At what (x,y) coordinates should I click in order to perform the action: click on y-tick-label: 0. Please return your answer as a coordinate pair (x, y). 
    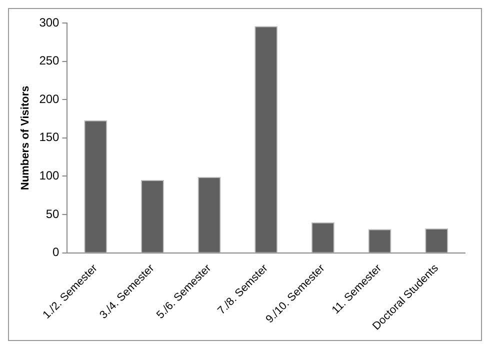
    Looking at the image, I should click on (56, 252).